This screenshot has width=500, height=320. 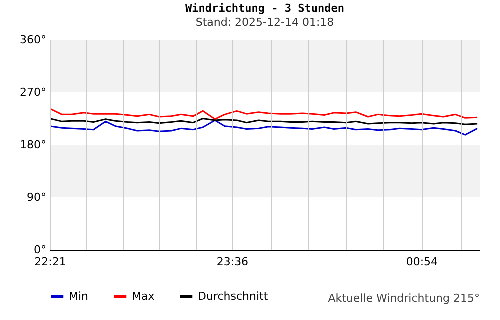 What do you see at coordinates (79, 296) in the screenshot?
I see `legend-label: Min` at bounding box center [79, 296].